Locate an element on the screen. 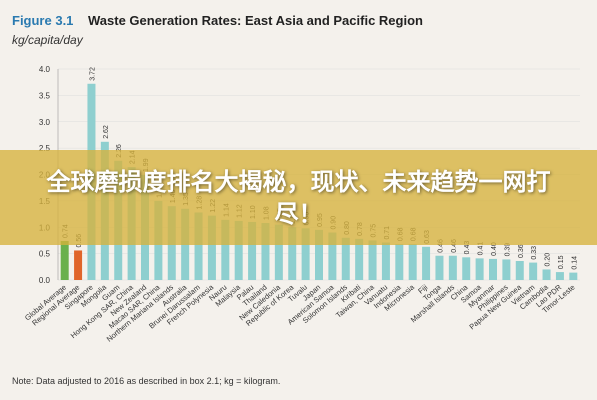 This screenshot has width=597, height=400. figure-label: Figure 3.1 is located at coordinates (42, 20).